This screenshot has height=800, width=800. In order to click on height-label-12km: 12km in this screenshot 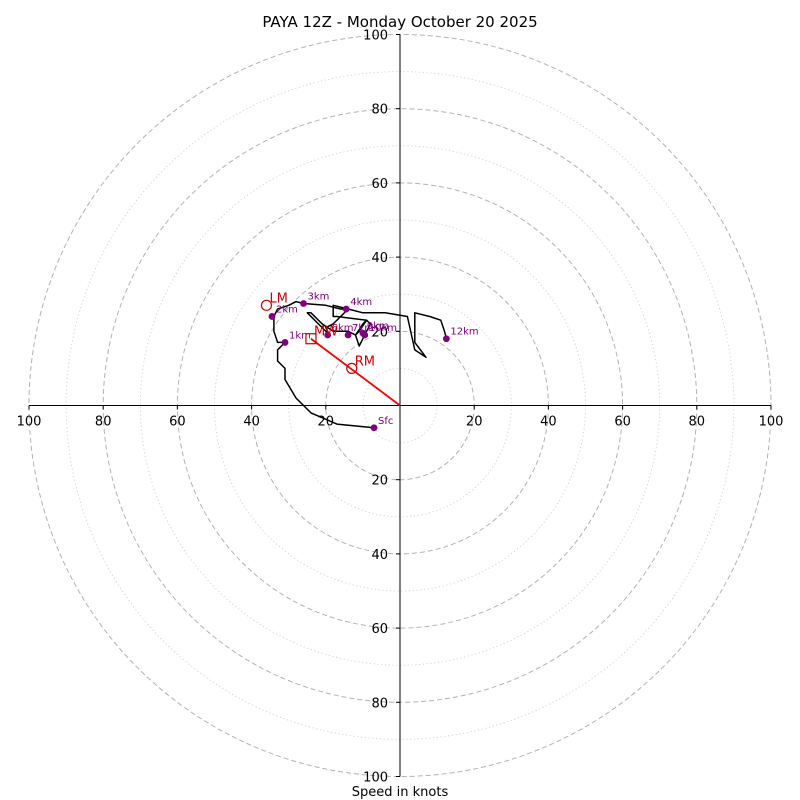, I will do `click(464, 332)`.